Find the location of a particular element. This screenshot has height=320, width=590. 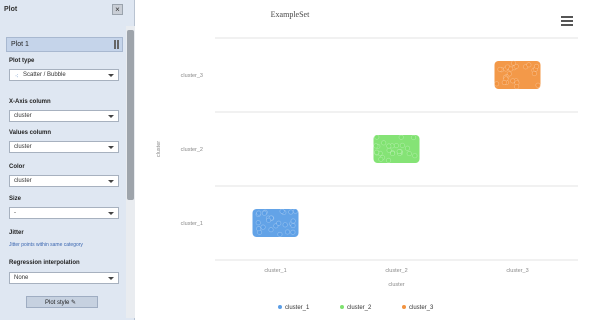

plot-style-text: Plot style is located at coordinates (57, 303).